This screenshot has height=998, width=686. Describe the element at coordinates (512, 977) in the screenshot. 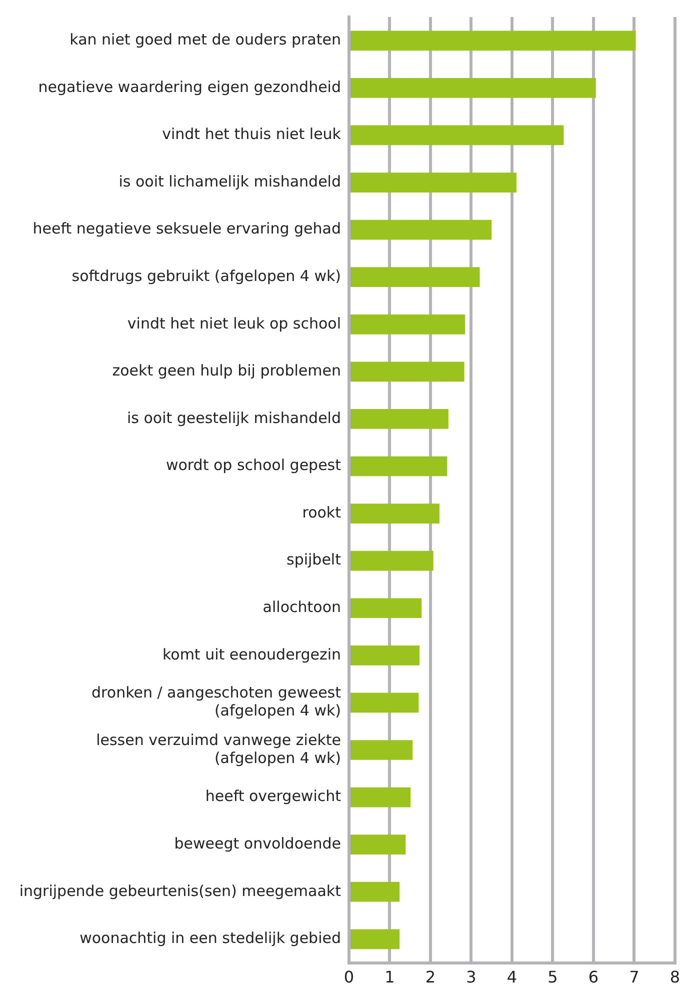

I see `x-tick-label: 4` at that location.